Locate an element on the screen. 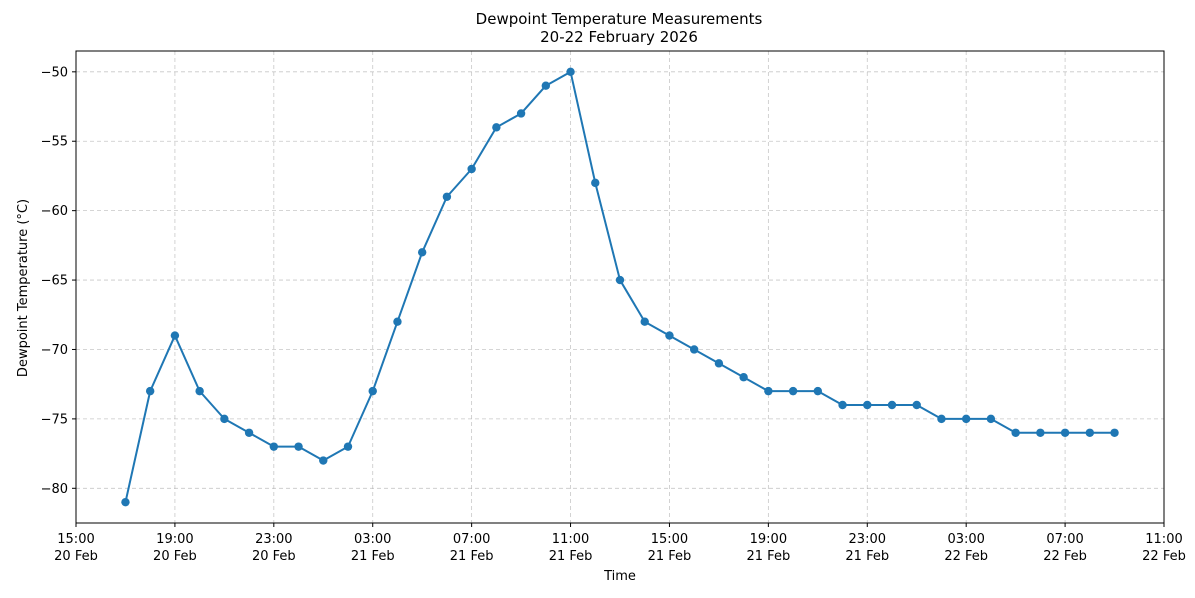 The height and width of the screenshot is (598, 1195). y-tick-label: −55 is located at coordinates (54, 142).